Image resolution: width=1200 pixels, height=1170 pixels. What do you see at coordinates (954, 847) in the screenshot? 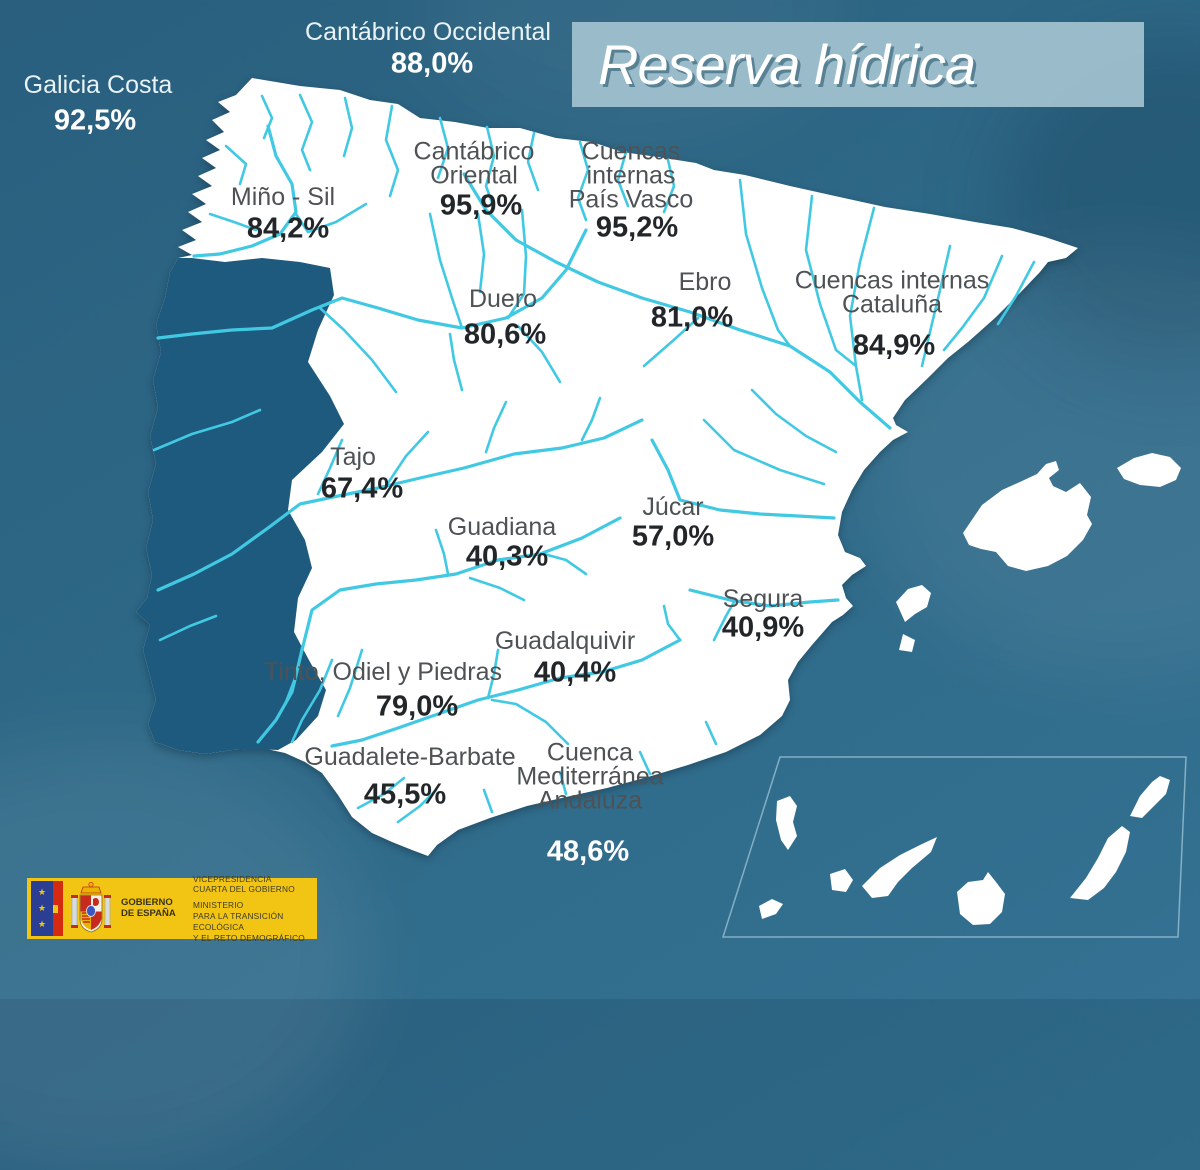
I see `canary-islands-box` at bounding box center [954, 847].